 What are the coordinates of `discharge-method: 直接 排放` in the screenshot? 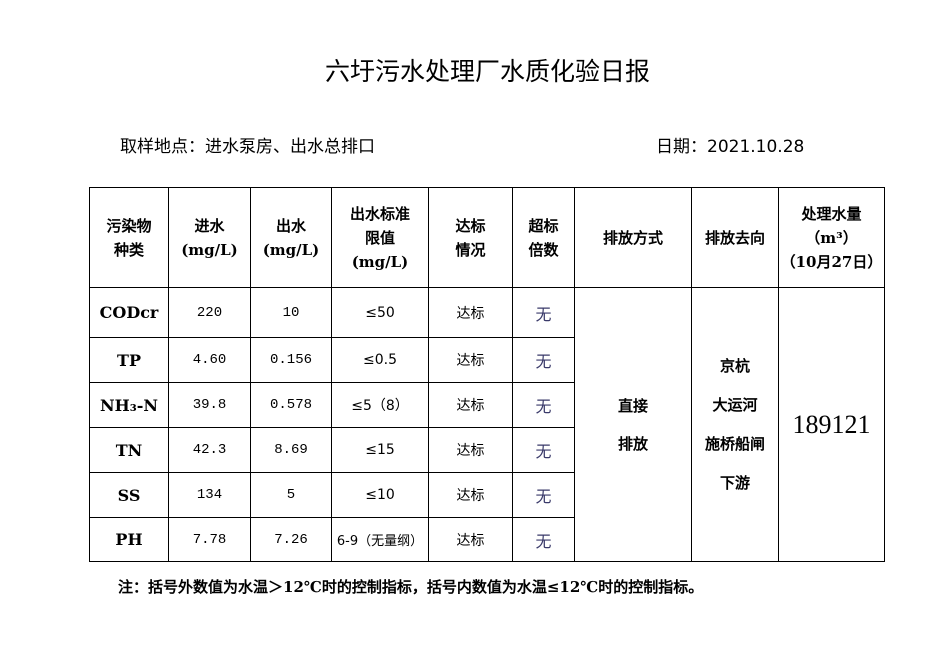 It's located at (633, 424).